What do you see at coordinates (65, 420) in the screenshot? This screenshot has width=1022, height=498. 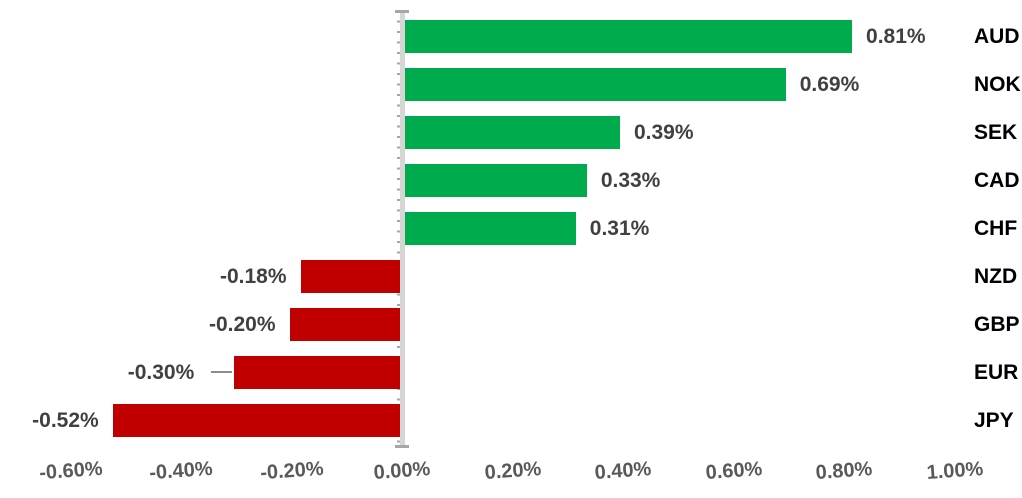 I see `value-label-jpy: -0.52%` at bounding box center [65, 420].